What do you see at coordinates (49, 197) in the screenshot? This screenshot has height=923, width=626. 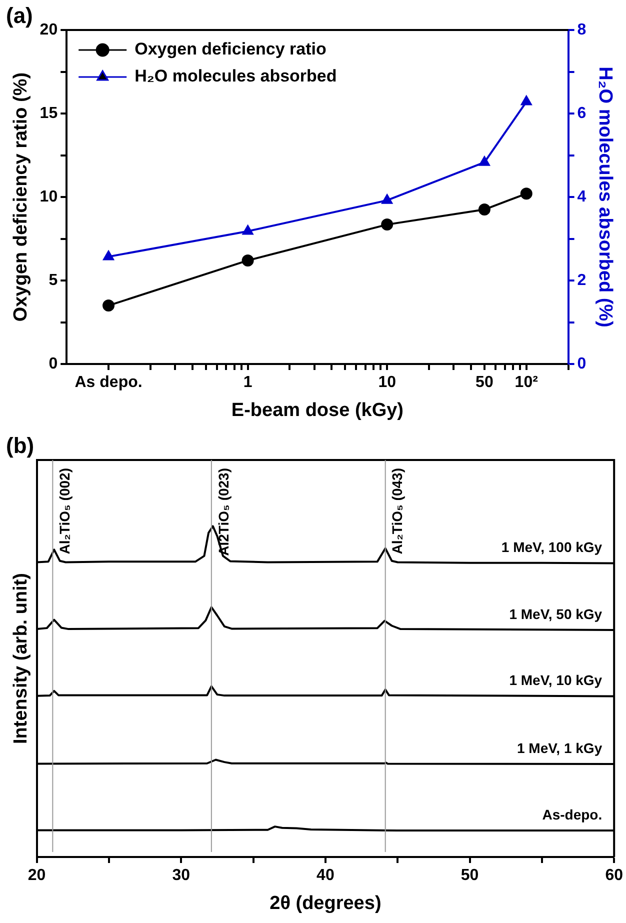 I see `y-tick-label: 10` at bounding box center [49, 197].